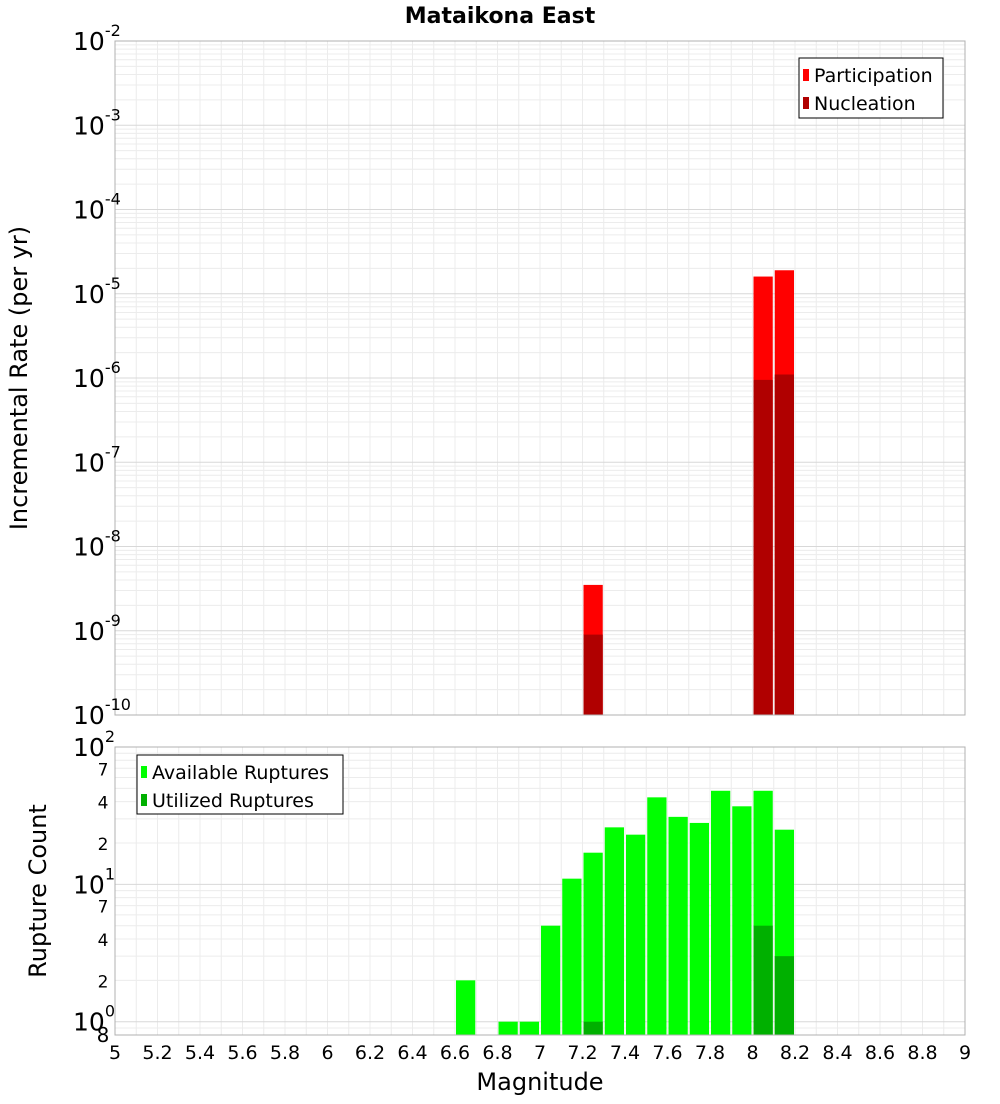 The width and height of the screenshot is (1000, 1104). What do you see at coordinates (873, 76) in the screenshot?
I see `legend-label: Participation` at bounding box center [873, 76].